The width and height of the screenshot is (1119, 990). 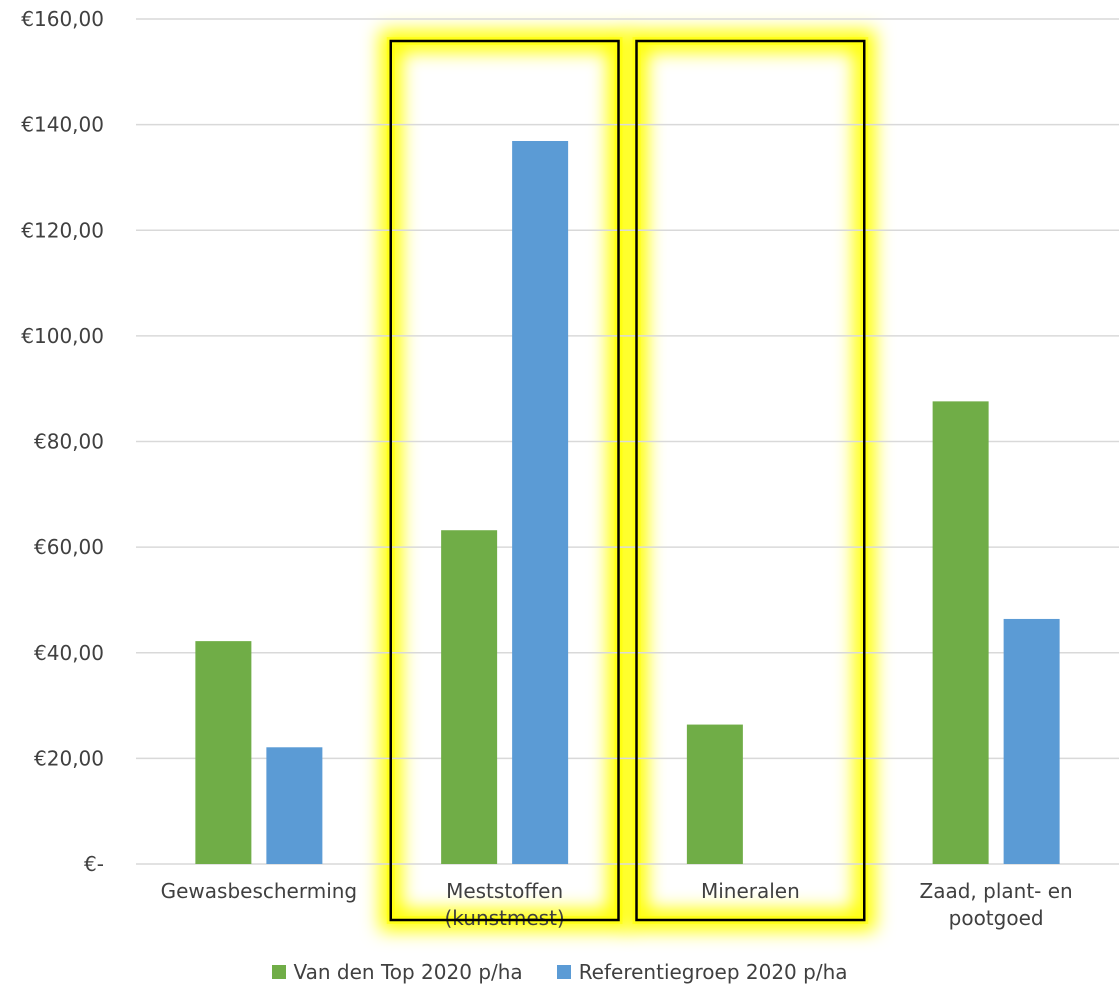 What do you see at coordinates (69, 547) in the screenshot?
I see `y-tick-label: €60,00` at bounding box center [69, 547].